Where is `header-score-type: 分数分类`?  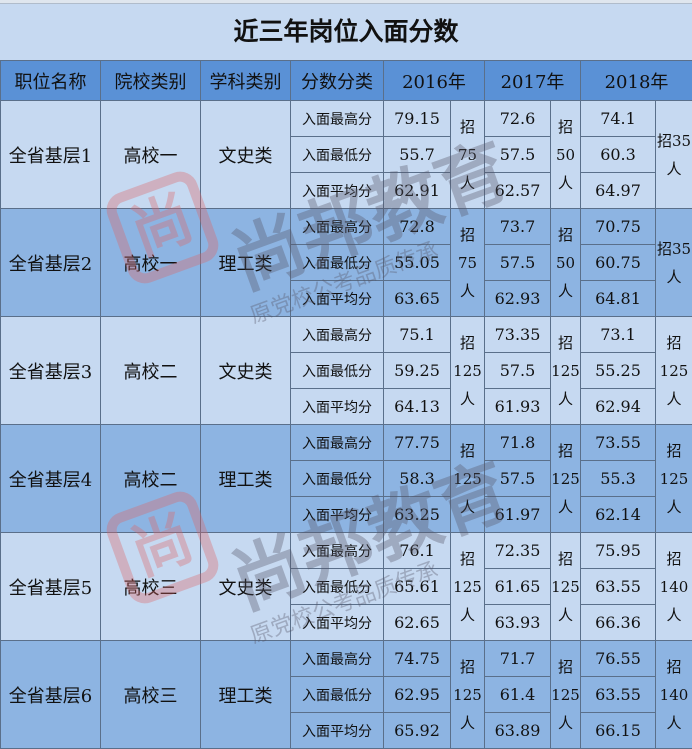
header-score-type: 分数分类 is located at coordinates (337, 81).